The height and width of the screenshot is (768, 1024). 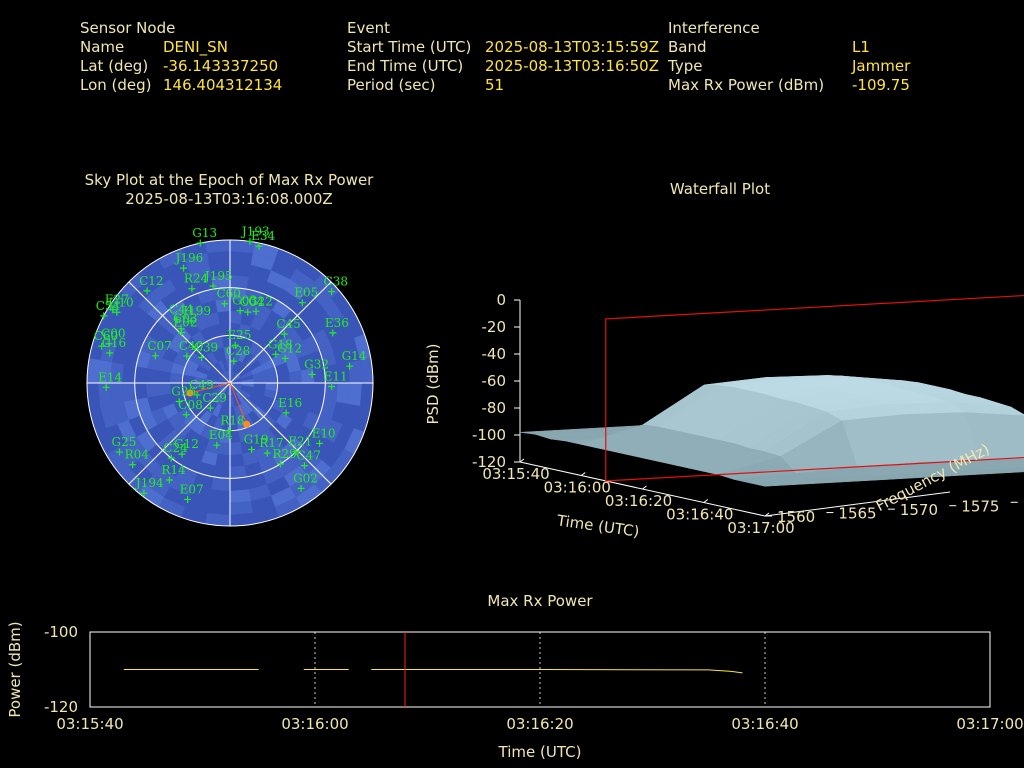 I want to click on skyplot-satellite: G32, so click(x=316, y=367).